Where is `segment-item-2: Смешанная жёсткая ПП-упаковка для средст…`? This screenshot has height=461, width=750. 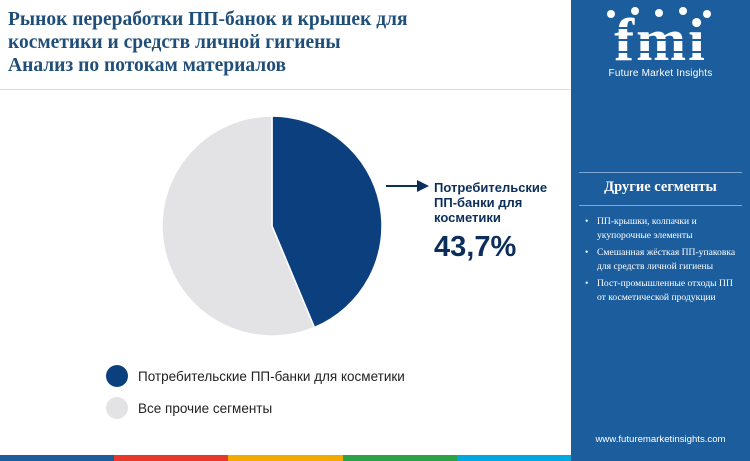
segment-item-2: Смешанная жёсткая ПП-упаковка для средст… is located at coordinates (666, 259).